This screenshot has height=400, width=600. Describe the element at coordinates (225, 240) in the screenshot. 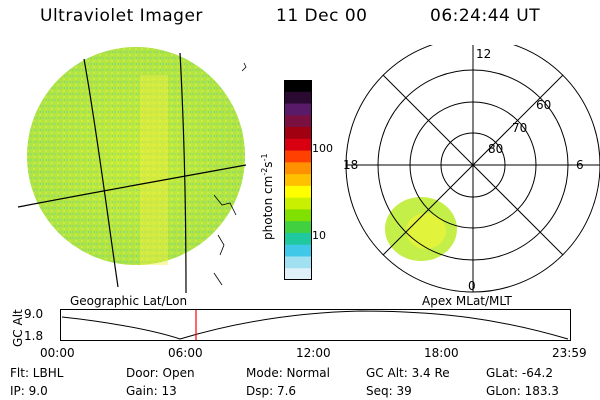

I see `coastline` at that location.